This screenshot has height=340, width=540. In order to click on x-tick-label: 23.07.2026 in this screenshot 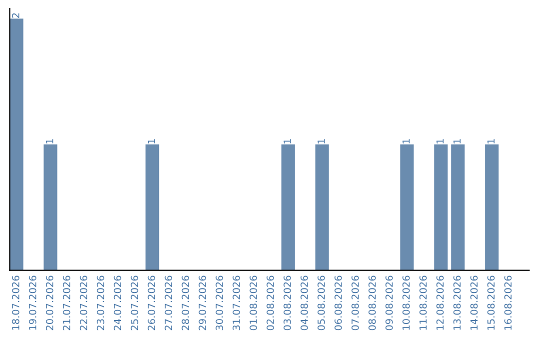, I will do `click(100, 303)`.